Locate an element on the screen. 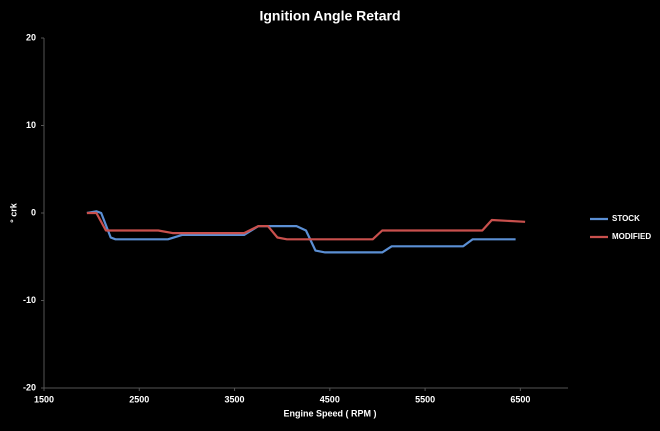 This screenshot has width=660, height=431. x-axis-label: Engine Speed ( RPM ) is located at coordinates (329, 413).